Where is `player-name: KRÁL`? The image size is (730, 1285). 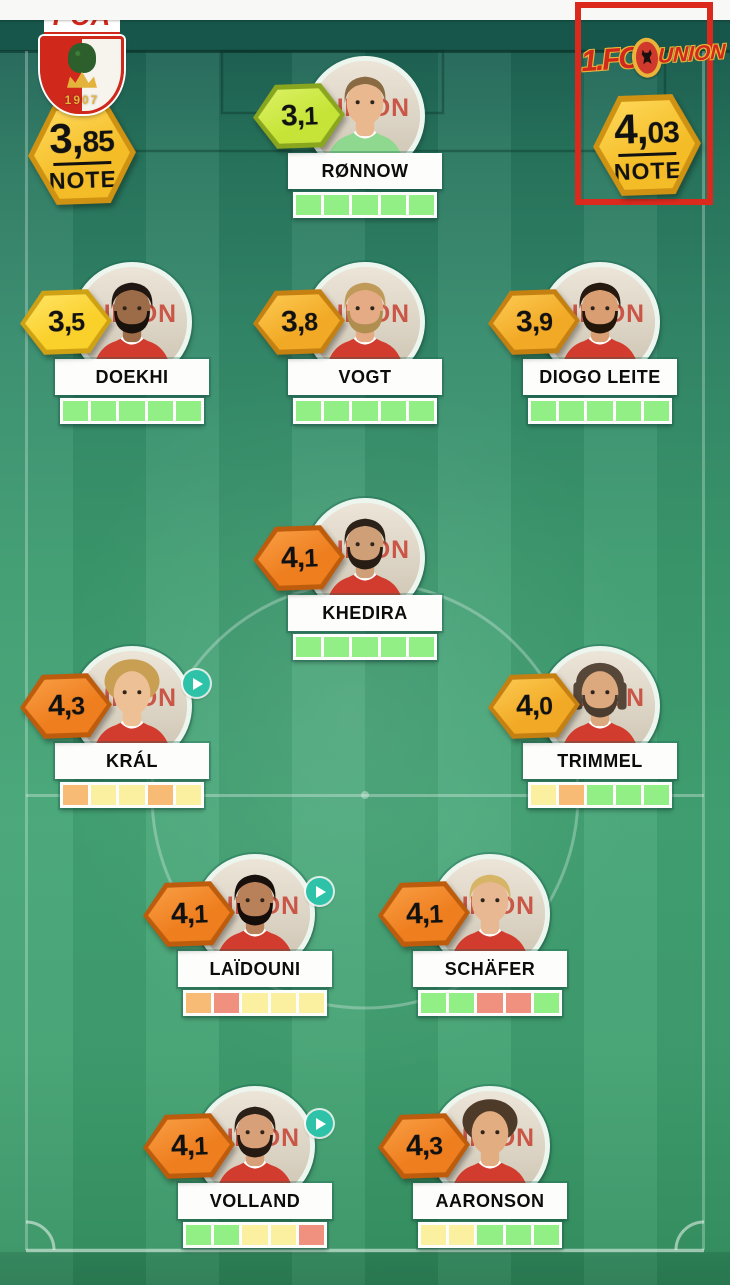 player-name: KRÁL is located at coordinates (132, 760).